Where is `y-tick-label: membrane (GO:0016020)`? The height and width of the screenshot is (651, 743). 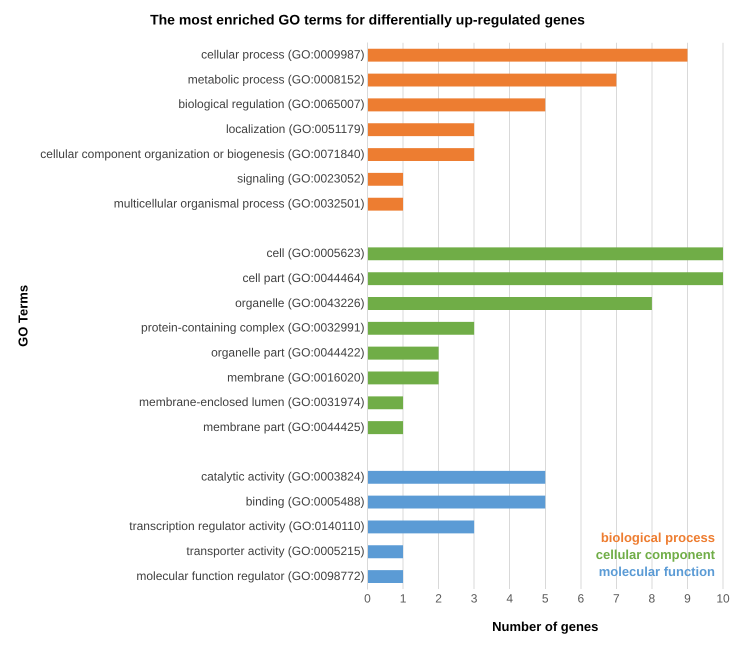
y-tick-label: membrane (GO:0016020) is located at coordinates (295, 377).